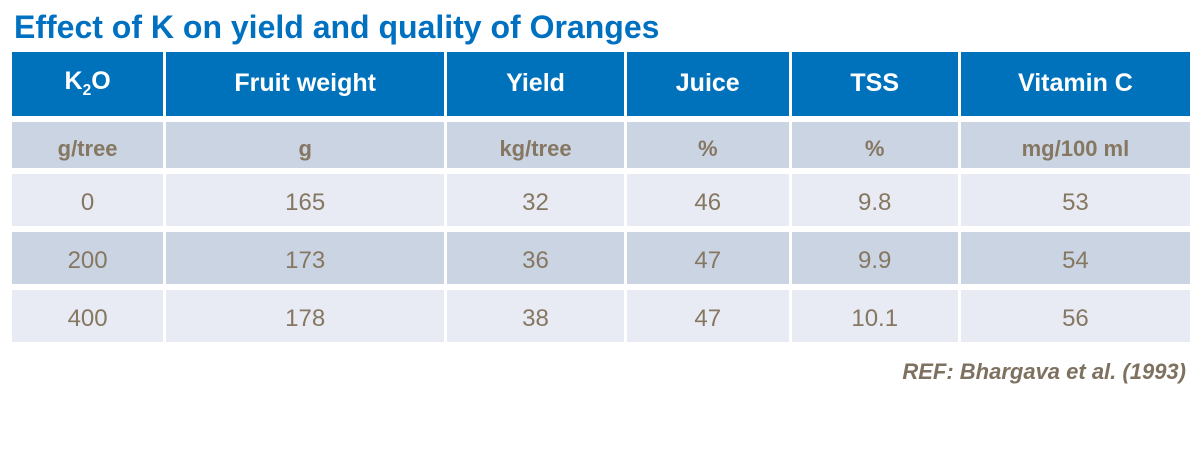 The height and width of the screenshot is (474, 1202). I want to click on k2o-rest: O, so click(101, 81).